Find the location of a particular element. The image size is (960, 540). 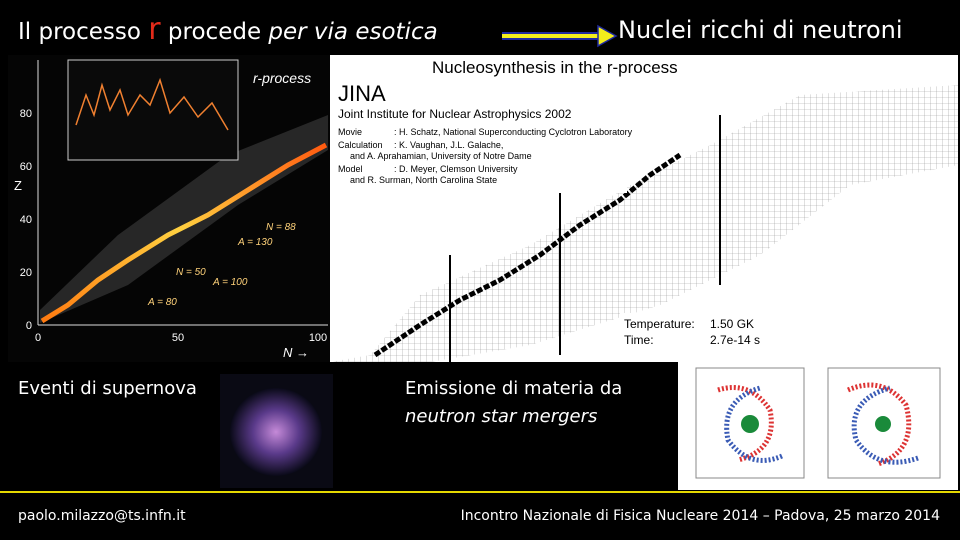

credit-line: and R. Surman, North Carolina State is located at coordinates (423, 180).